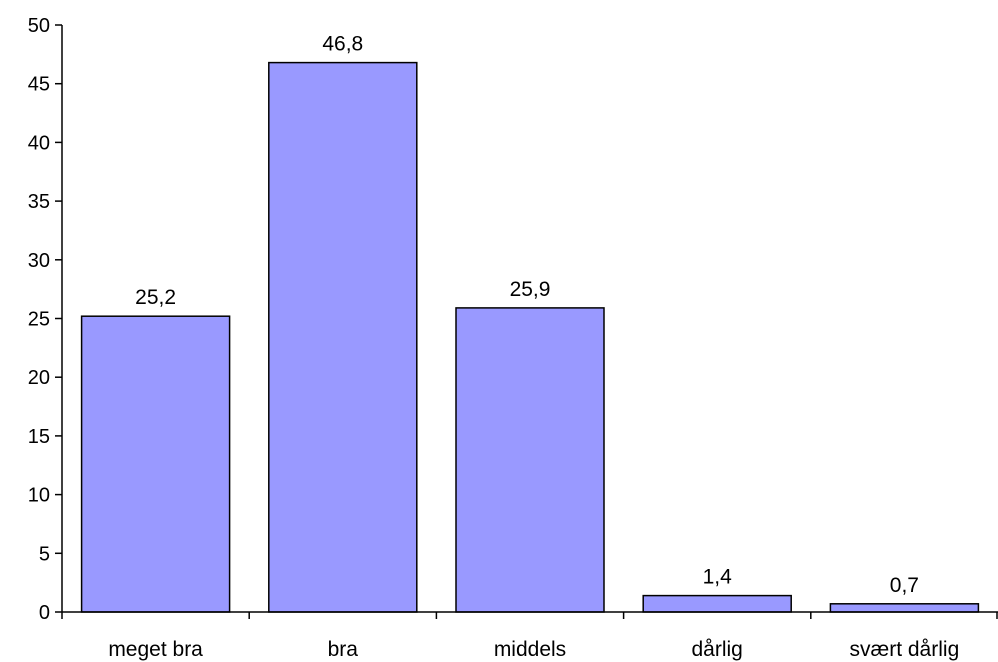 The image size is (998, 662). I want to click on category-label-3: middels, so click(530, 649).